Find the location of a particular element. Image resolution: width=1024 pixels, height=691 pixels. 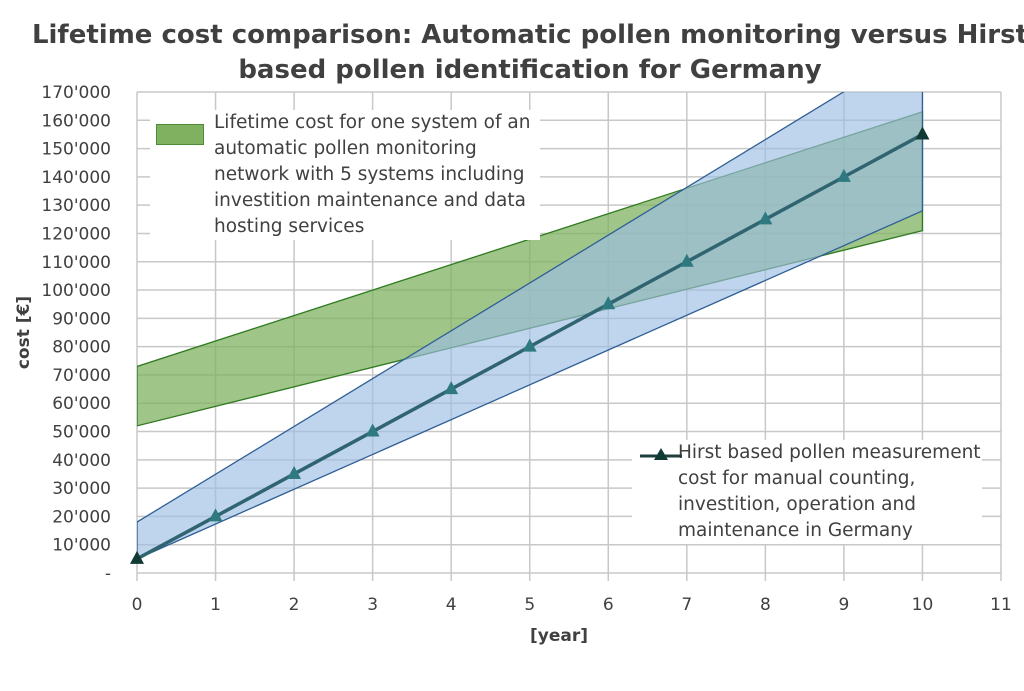

x-tick-label: 10 is located at coordinates (923, 605).